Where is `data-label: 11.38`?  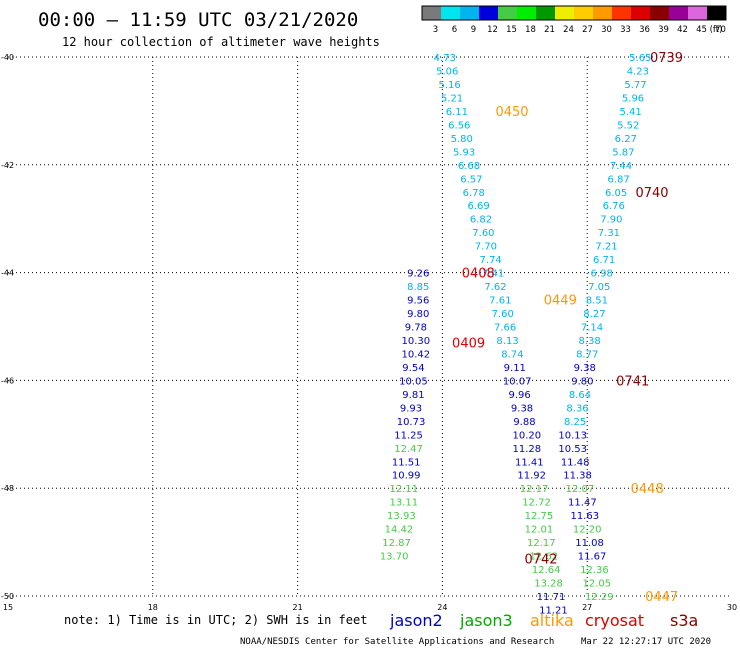 data-label: 11.38 is located at coordinates (577, 476).